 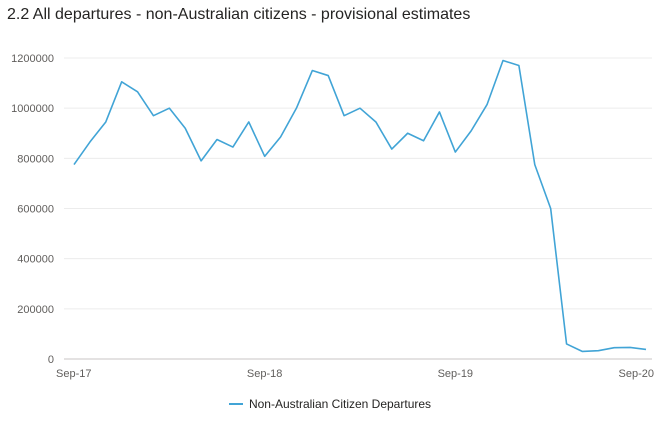 What do you see at coordinates (35, 210) in the screenshot?
I see `y-tick-label: 600000` at bounding box center [35, 210].